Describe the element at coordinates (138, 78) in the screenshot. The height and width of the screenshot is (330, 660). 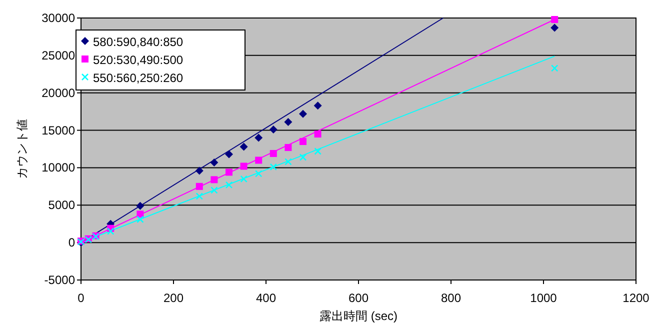
I see `legend-label: 550:560,250:260` at that location.